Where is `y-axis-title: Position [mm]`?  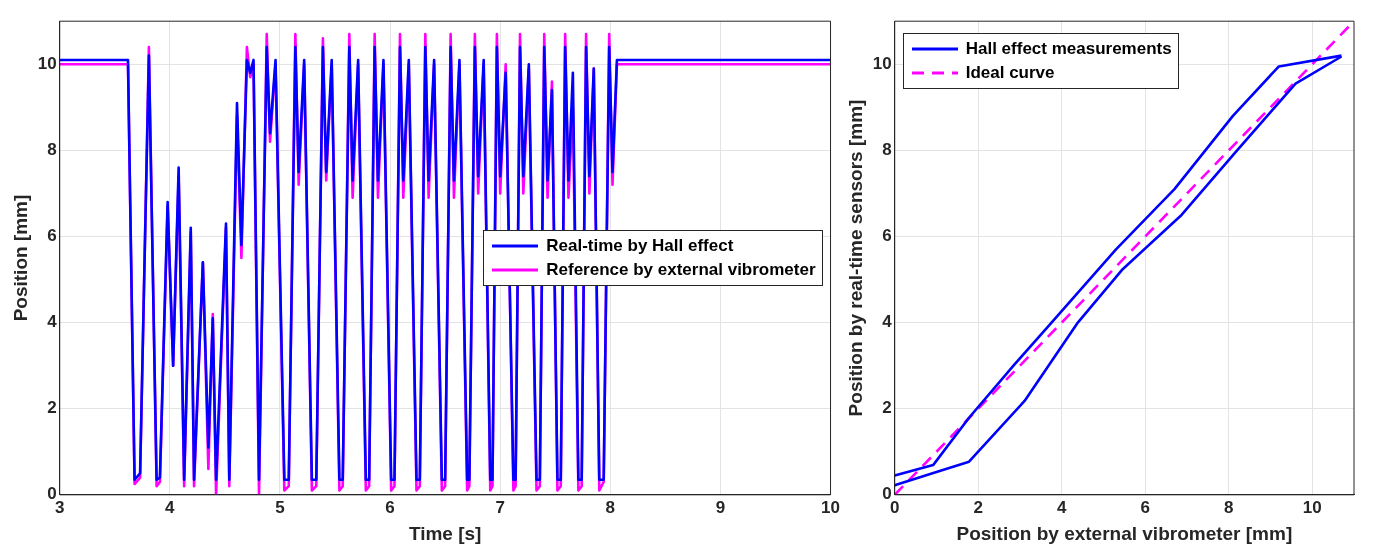 y-axis-title: Position [mm] is located at coordinates (20, 258).